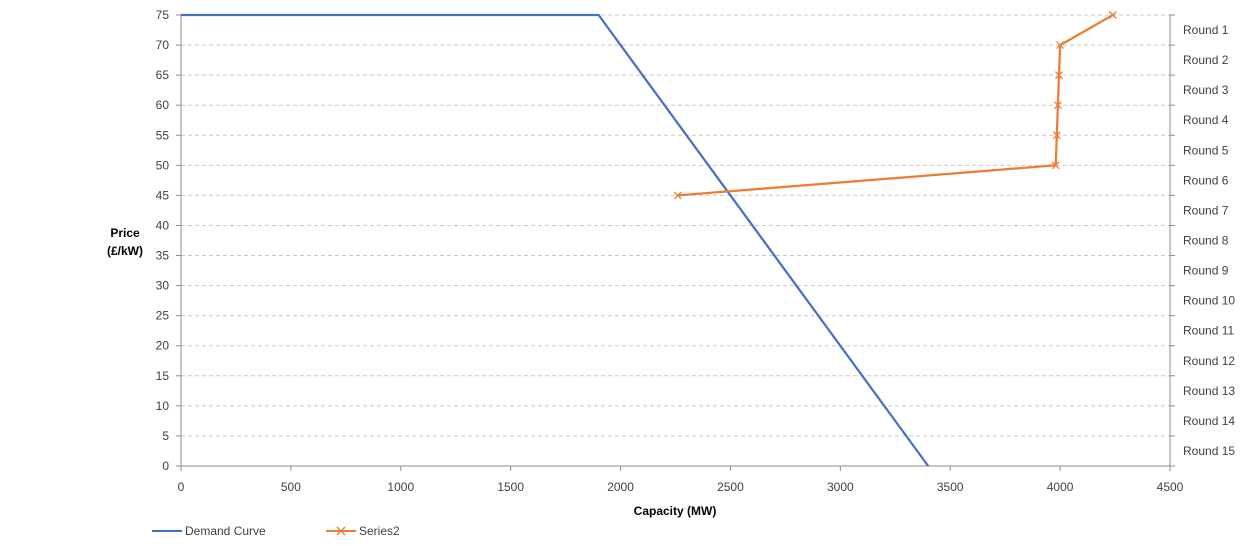 The image size is (1260, 546). I want to click on round-label-11: Round 11, so click(1208, 331).